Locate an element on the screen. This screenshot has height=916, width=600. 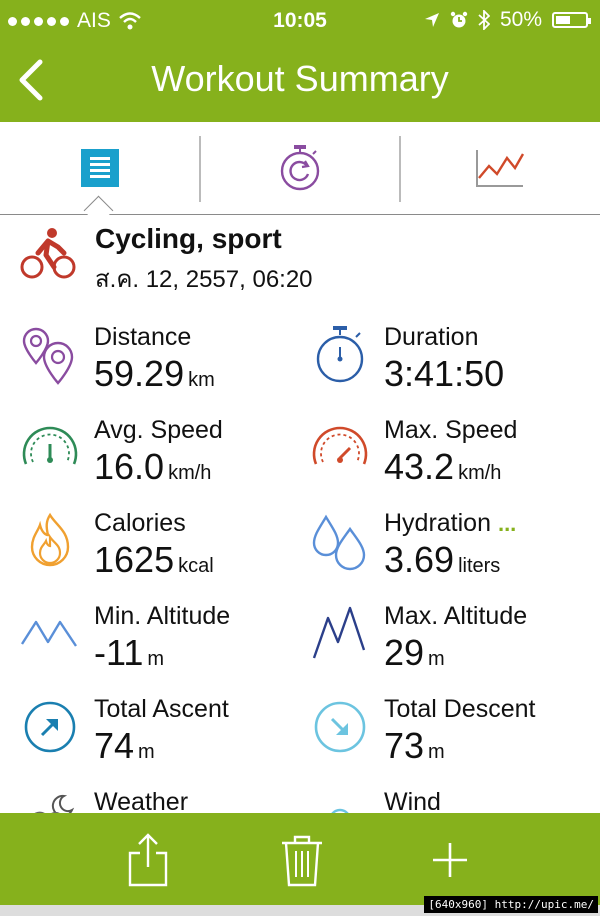
stat-duration: Duration 3:41:50 is located at coordinates (455, 368).